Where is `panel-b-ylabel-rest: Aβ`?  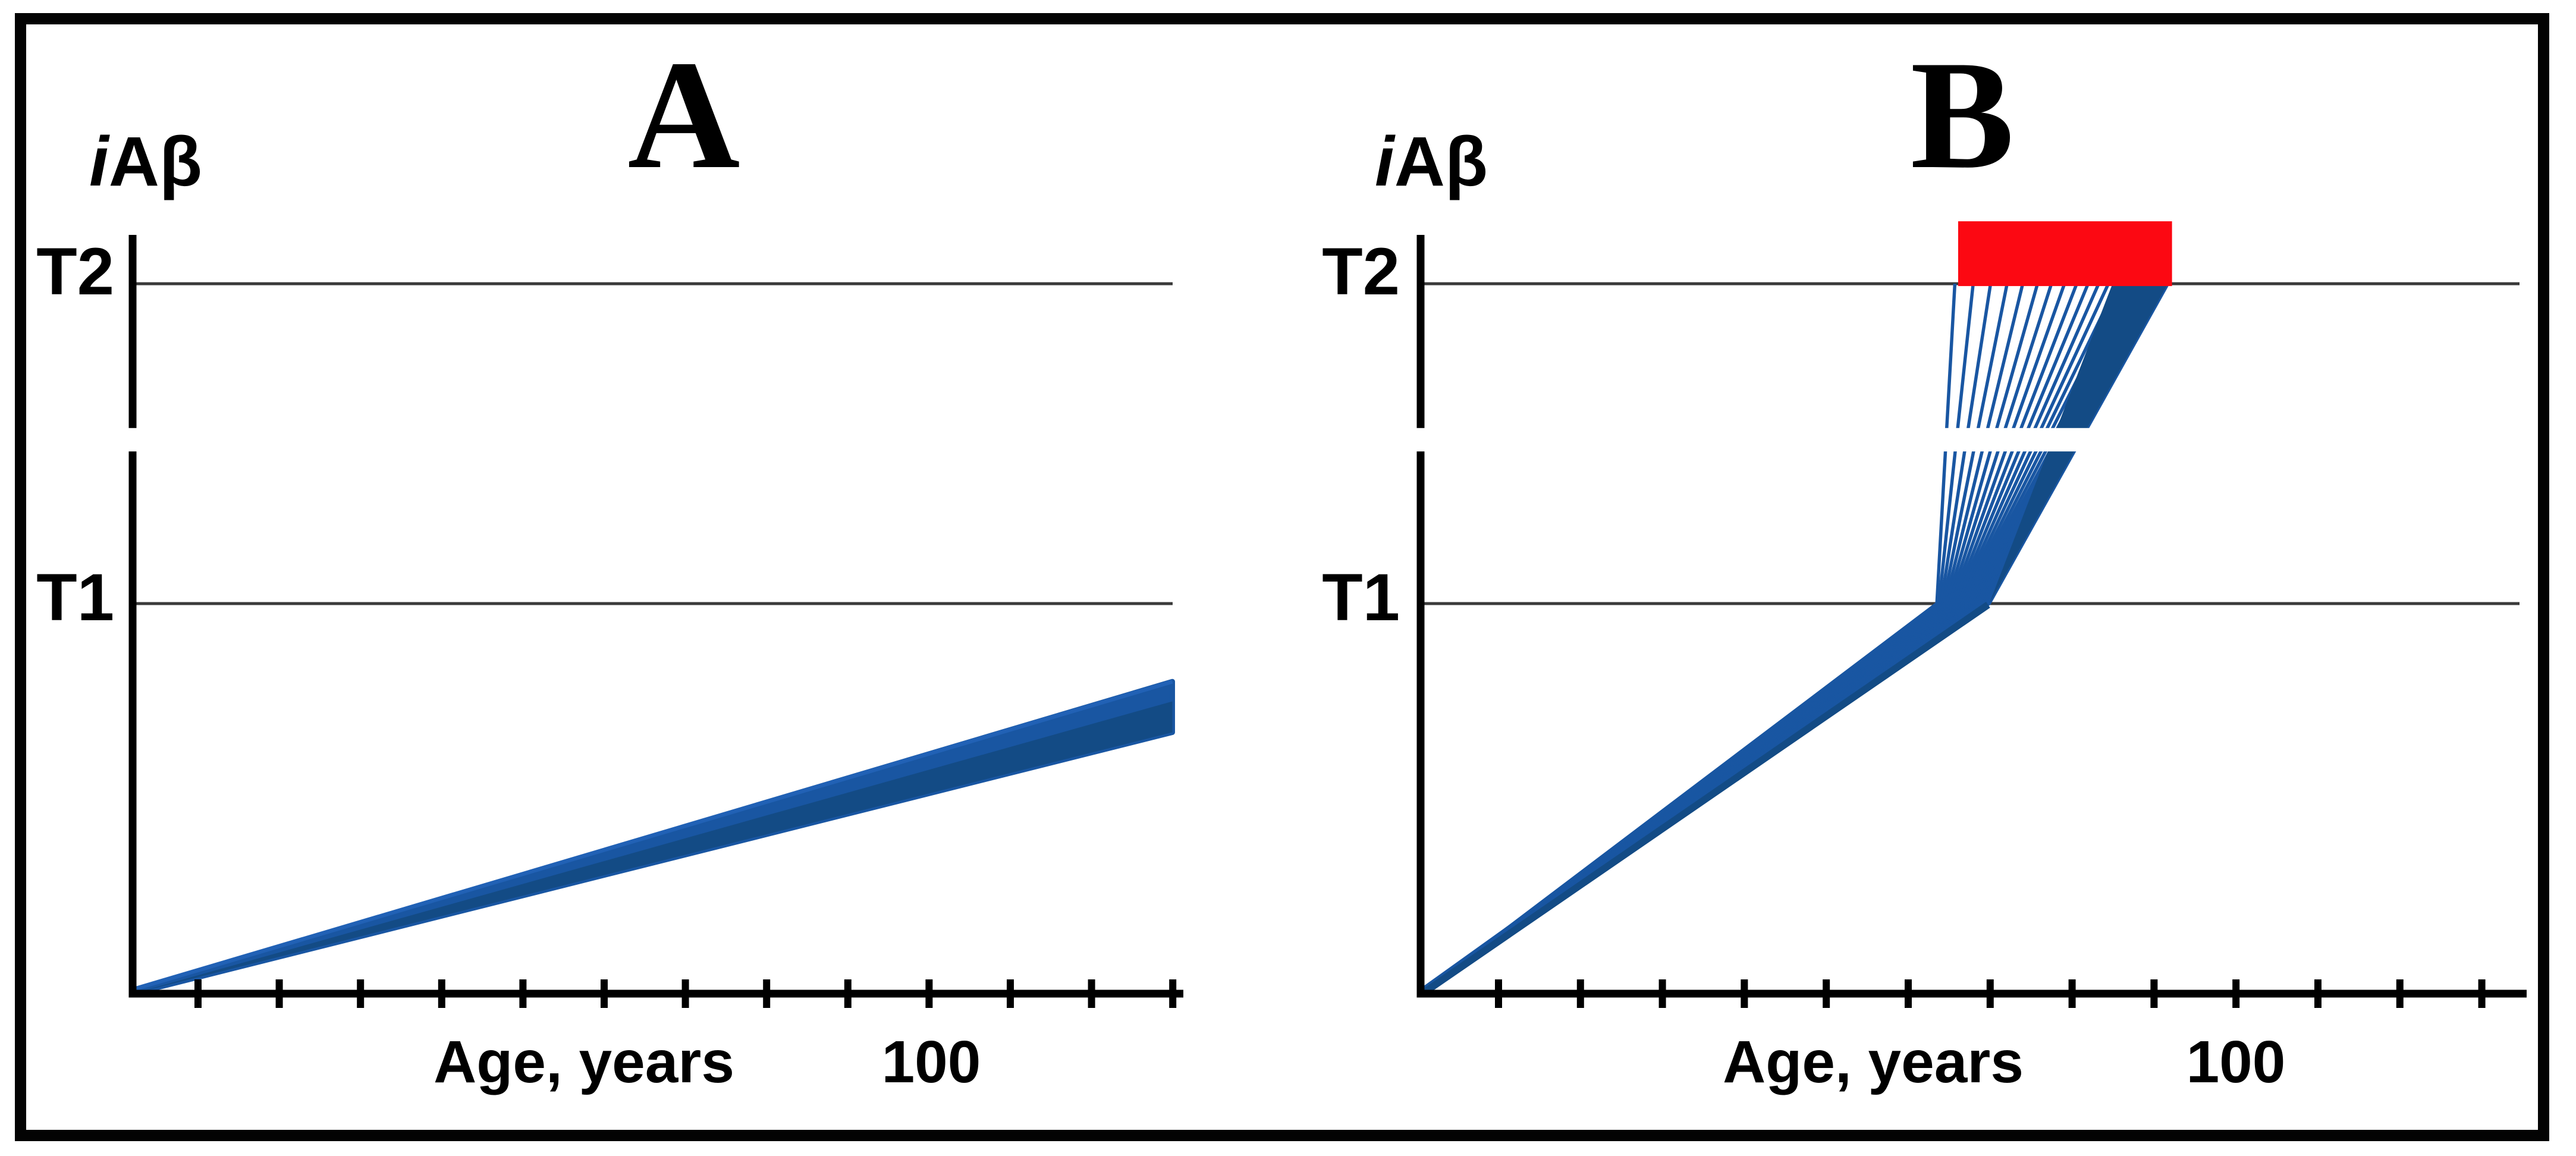 panel-b-ylabel-rest: Aβ is located at coordinates (1441, 161).